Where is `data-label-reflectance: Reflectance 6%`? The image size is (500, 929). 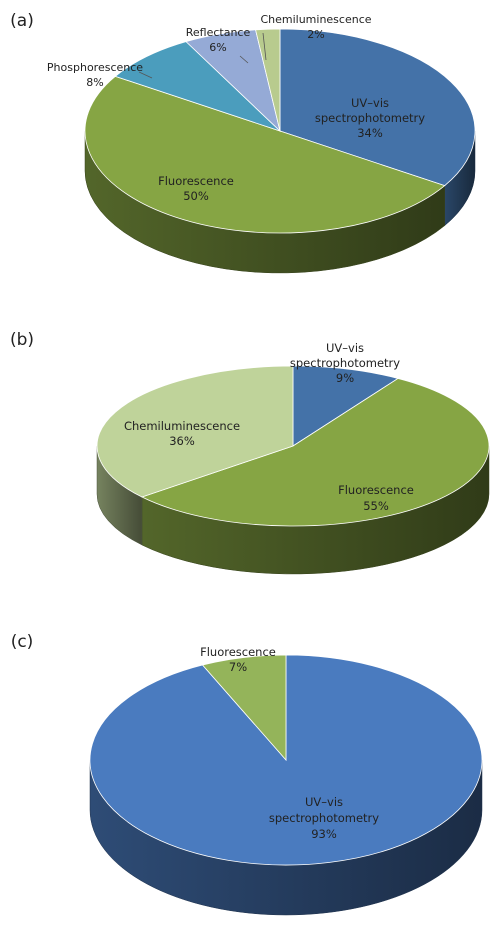
data-label-reflectance: Reflectance 6% is located at coordinates (218, 40).